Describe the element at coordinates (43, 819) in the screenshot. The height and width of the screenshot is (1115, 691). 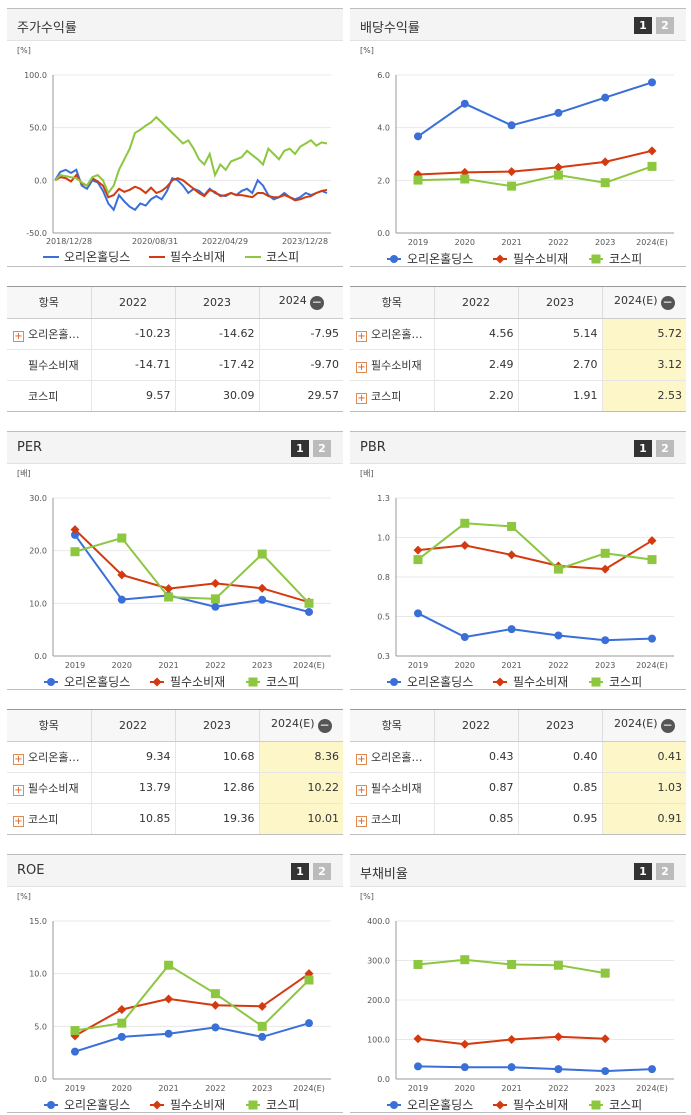
I see `row-name: 코스피` at that location.